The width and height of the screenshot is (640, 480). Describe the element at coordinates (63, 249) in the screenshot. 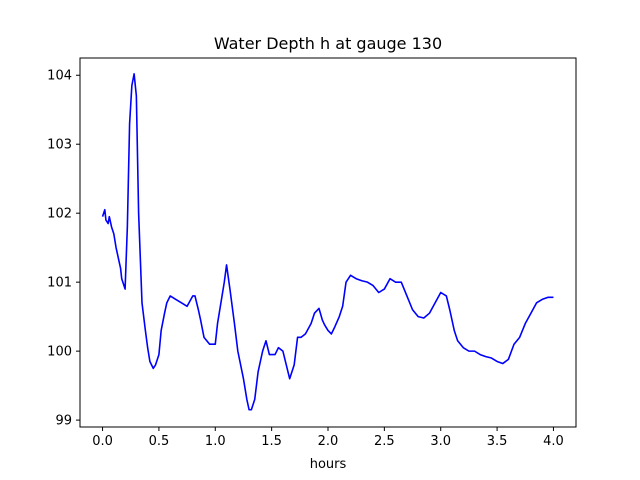

I see `y-axis: 99 100 101 102 103 104` at that location.